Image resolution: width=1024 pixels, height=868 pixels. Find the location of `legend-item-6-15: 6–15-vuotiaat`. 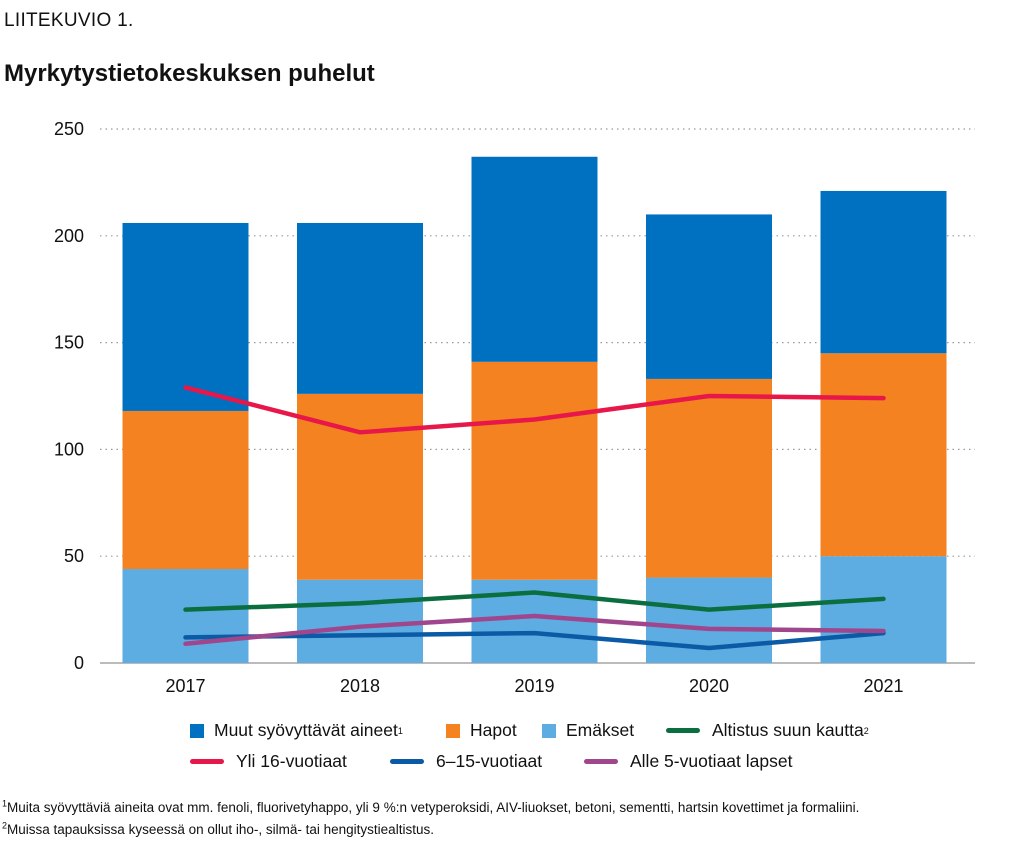

legend-item-6-15: 6–15-vuotiaat is located at coordinates (466, 761).